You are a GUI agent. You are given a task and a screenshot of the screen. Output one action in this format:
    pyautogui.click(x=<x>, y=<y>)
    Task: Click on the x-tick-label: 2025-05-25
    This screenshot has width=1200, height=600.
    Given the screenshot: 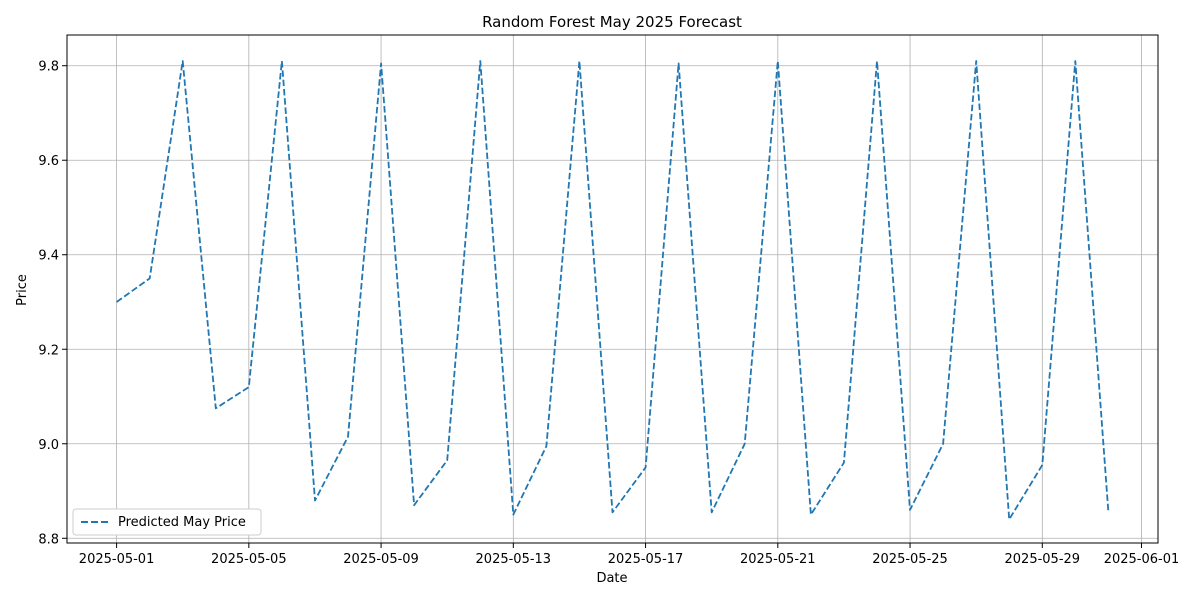 What is the action you would take?
    pyautogui.click(x=910, y=559)
    